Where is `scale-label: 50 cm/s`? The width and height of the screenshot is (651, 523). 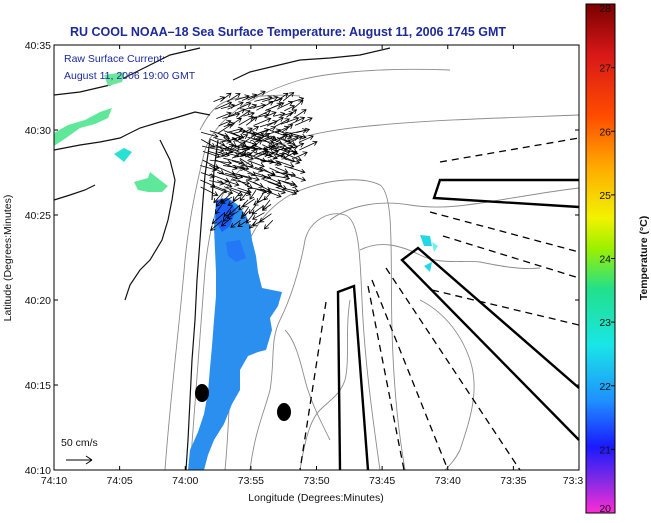 scale-label: 50 cm/s is located at coordinates (79, 443).